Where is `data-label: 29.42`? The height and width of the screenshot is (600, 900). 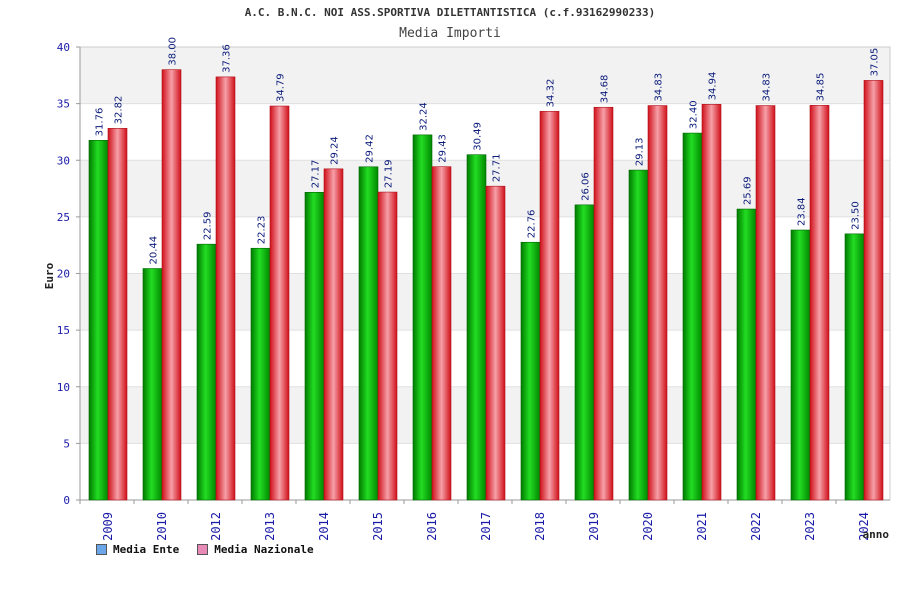
data-label: 29.42 is located at coordinates (370, 148).